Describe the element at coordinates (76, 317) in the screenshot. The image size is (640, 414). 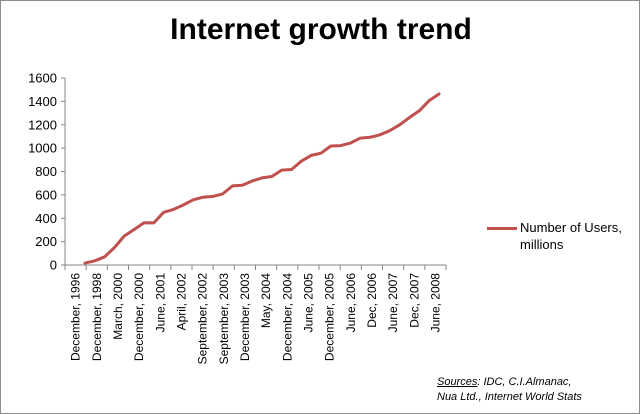
I see `x-tick-label: December, 1996` at that location.